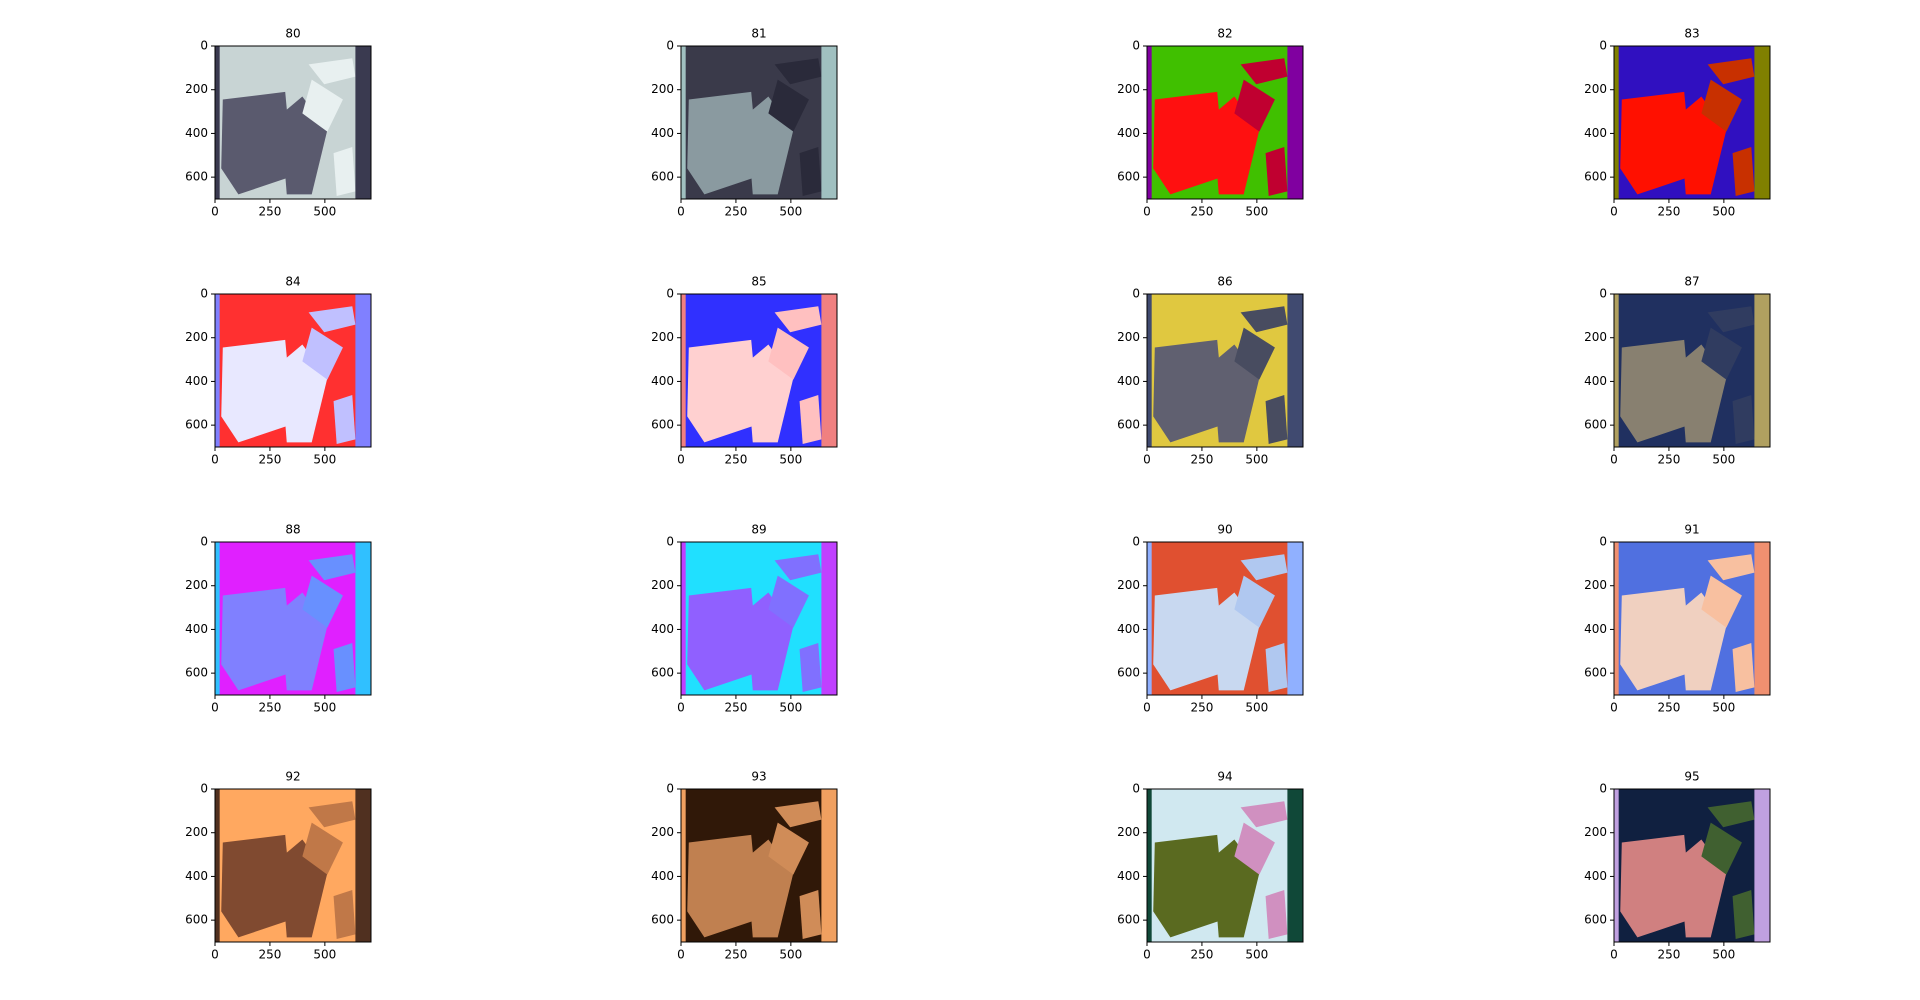 This screenshot has width=1920, height=1000. What do you see at coordinates (758, 282) in the screenshot?
I see `subplot-title: 85` at bounding box center [758, 282].